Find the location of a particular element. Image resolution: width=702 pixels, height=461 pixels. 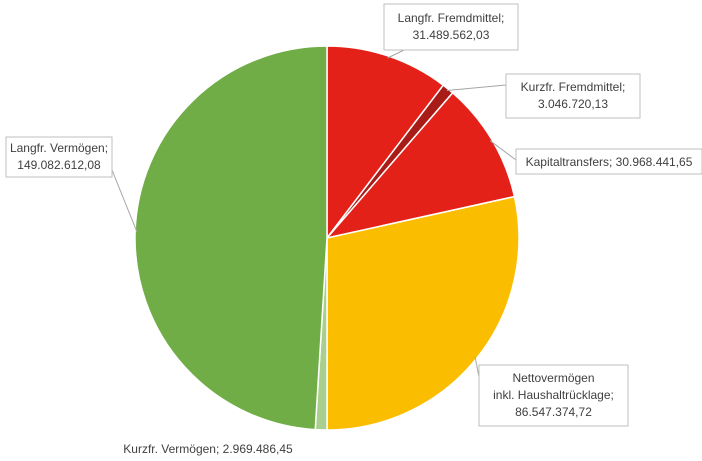

data-label-5: Kurzfr. Vermögen; 2.969.486,45 is located at coordinates (208, 449).